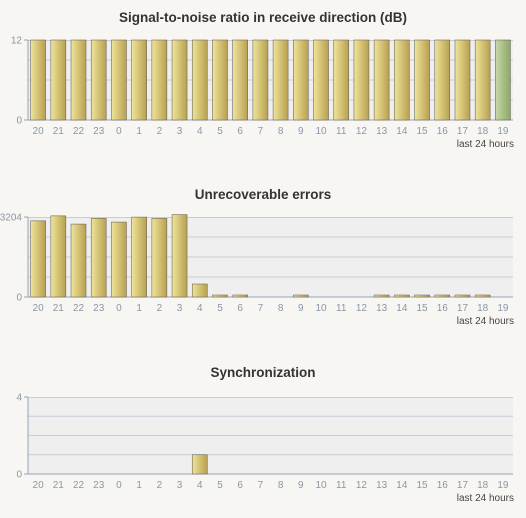 The width and height of the screenshot is (526, 518). I want to click on x-tick-label: 8, so click(281, 485).